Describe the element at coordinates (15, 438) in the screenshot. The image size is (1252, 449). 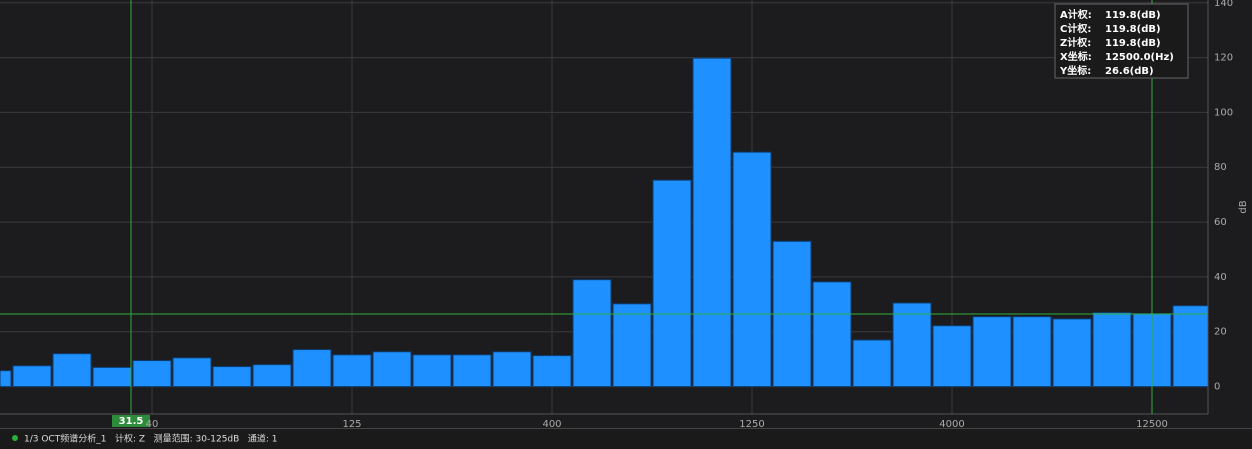
I see `status-dot` at that location.